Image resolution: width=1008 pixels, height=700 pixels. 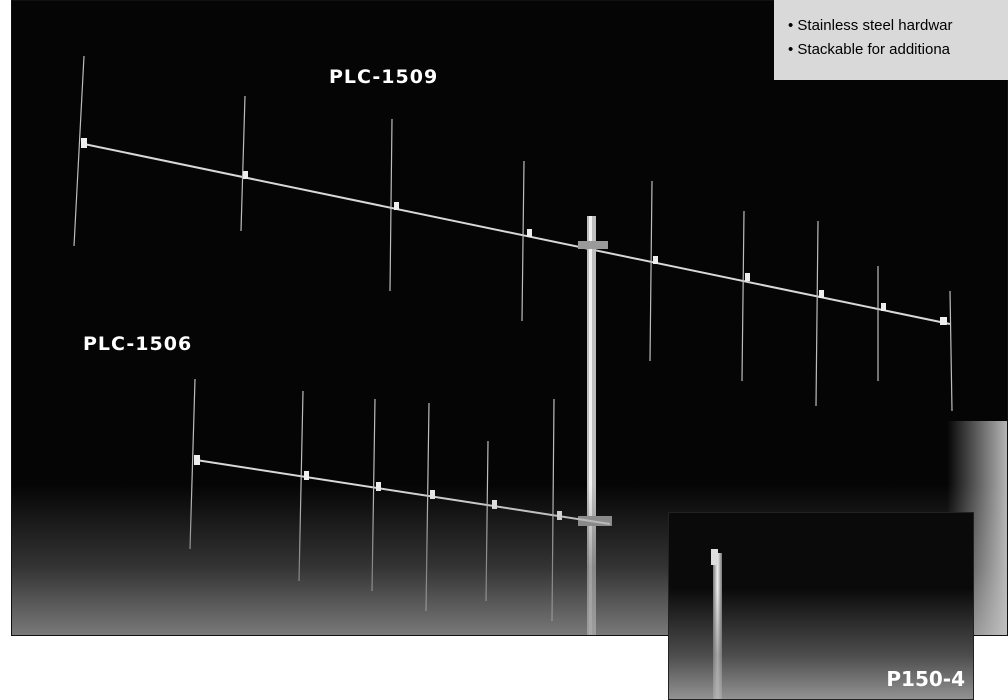 I want to click on label-plc-1506: PLC-1506, so click(x=138, y=344).